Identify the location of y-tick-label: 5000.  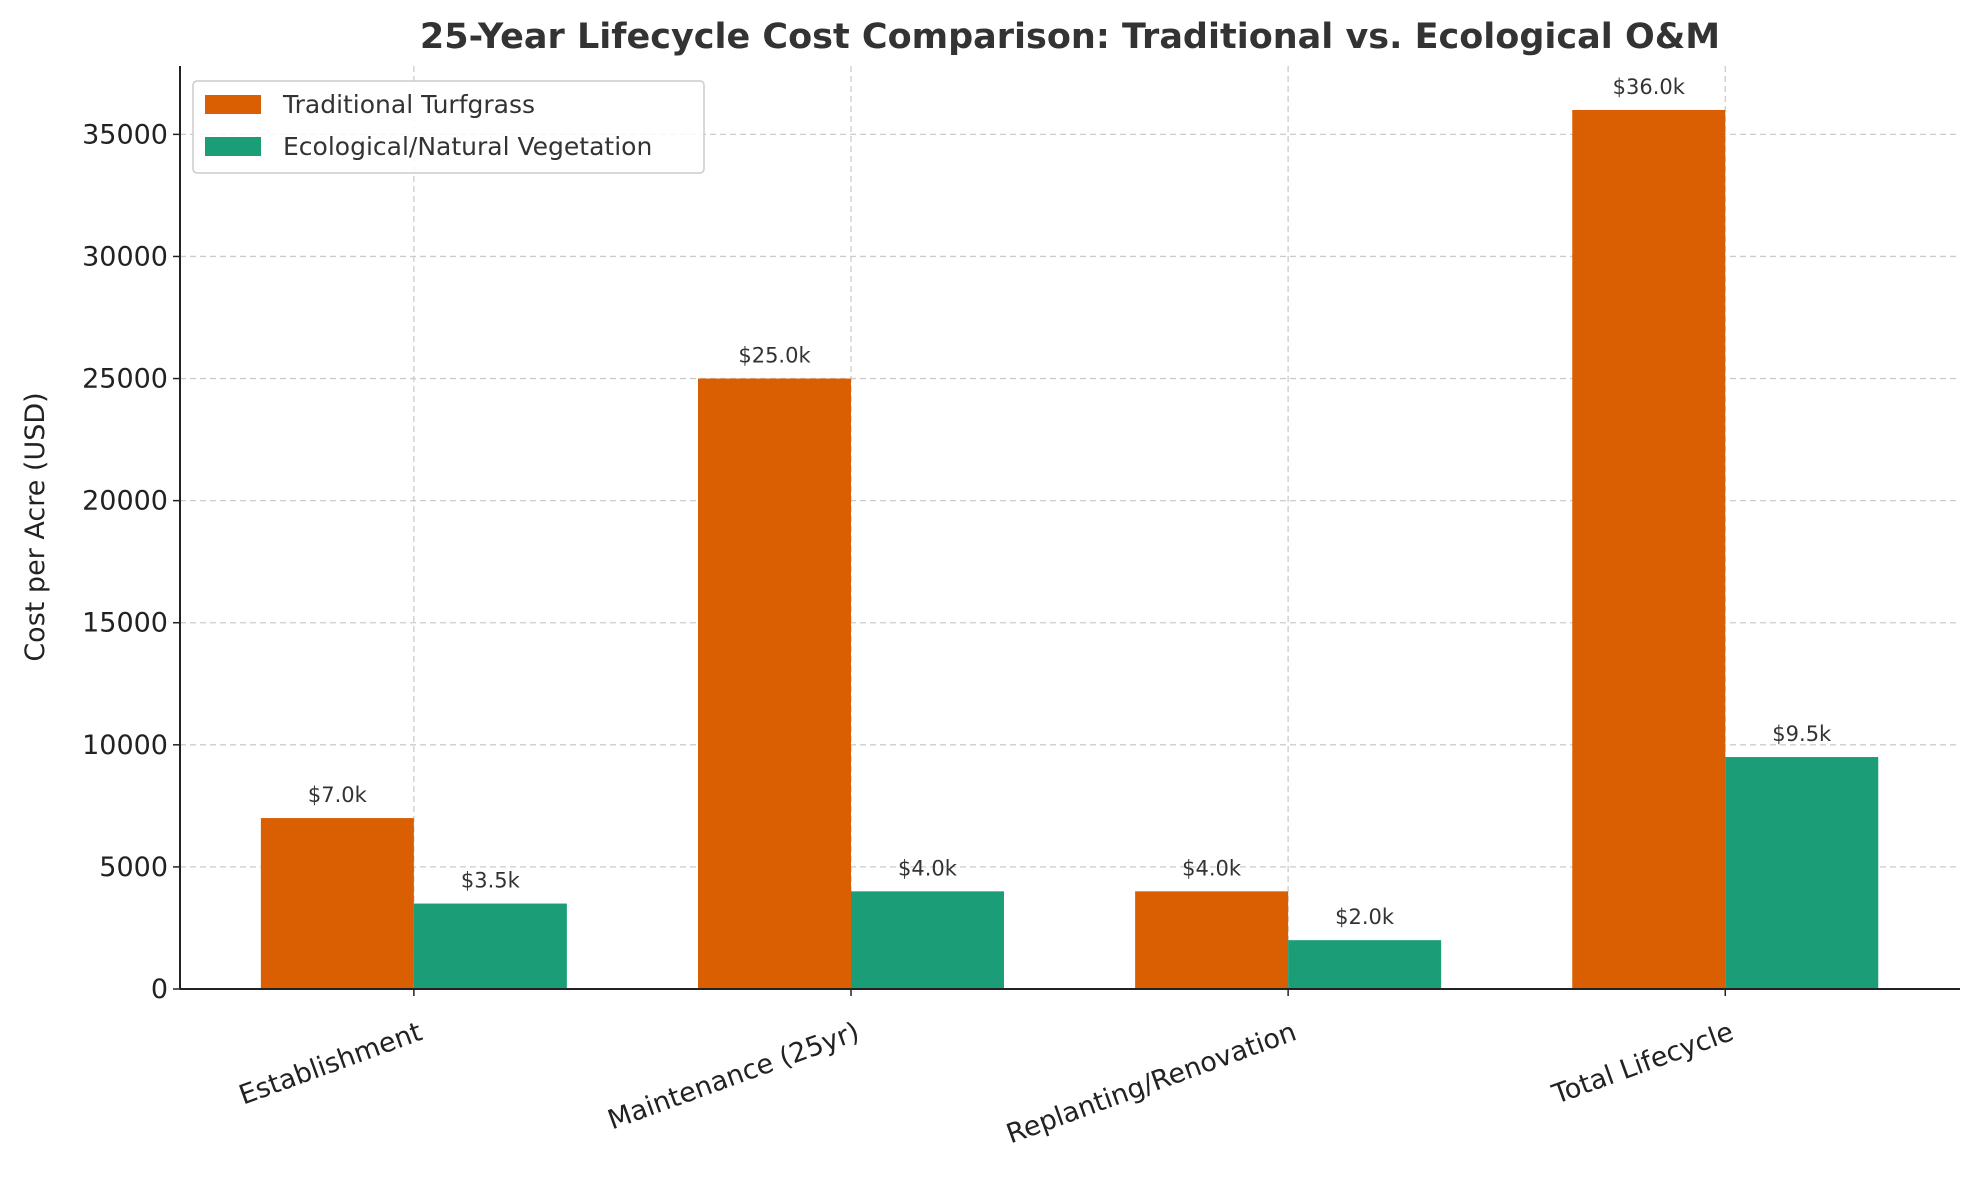
(133, 867).